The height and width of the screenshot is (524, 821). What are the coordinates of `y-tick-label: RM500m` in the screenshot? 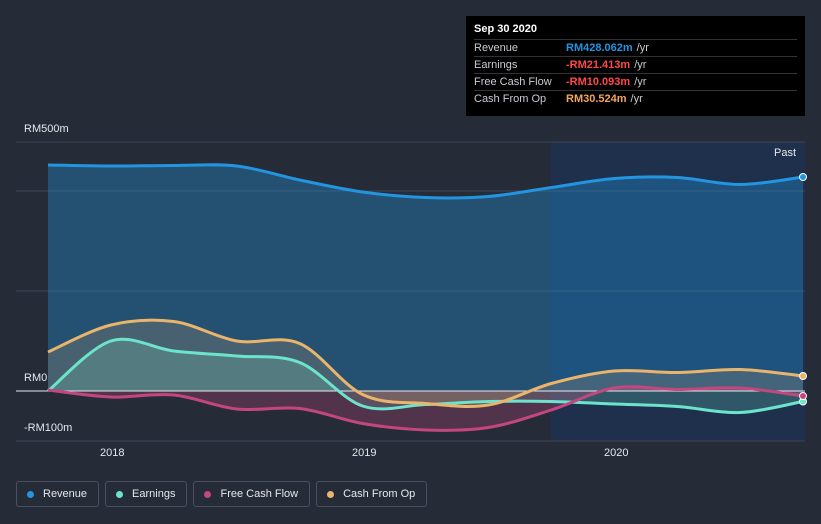 It's located at (46, 129).